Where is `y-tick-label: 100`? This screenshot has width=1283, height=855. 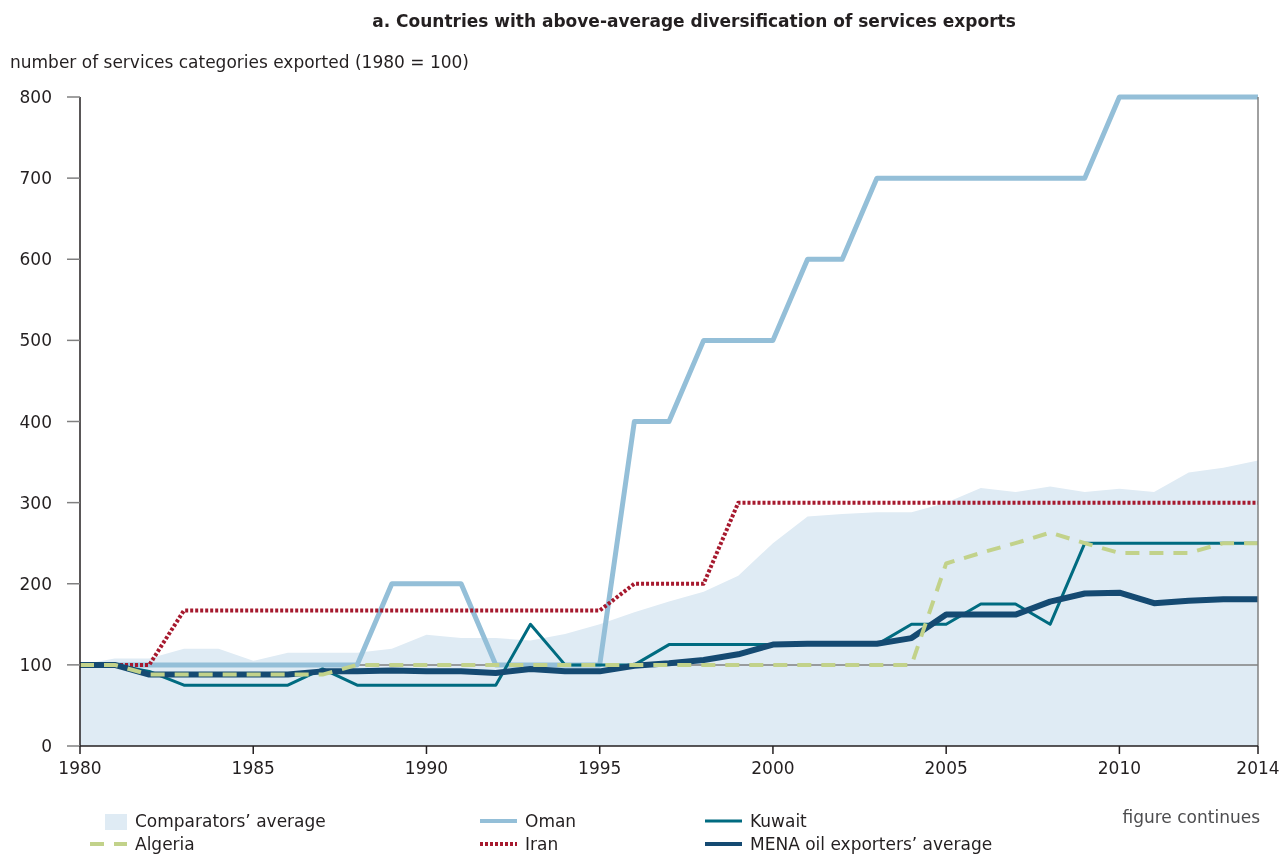
y-tick-label: 100 is located at coordinates (35, 664).